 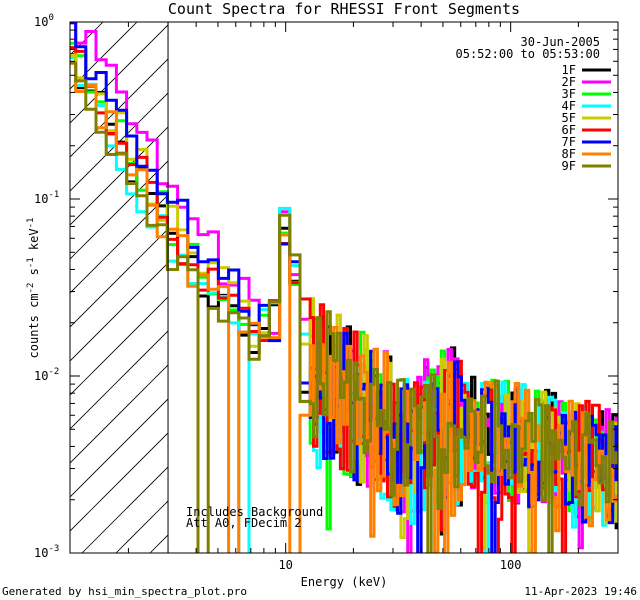 I want to click on legend-label-5F: 5F, so click(x=569, y=118).